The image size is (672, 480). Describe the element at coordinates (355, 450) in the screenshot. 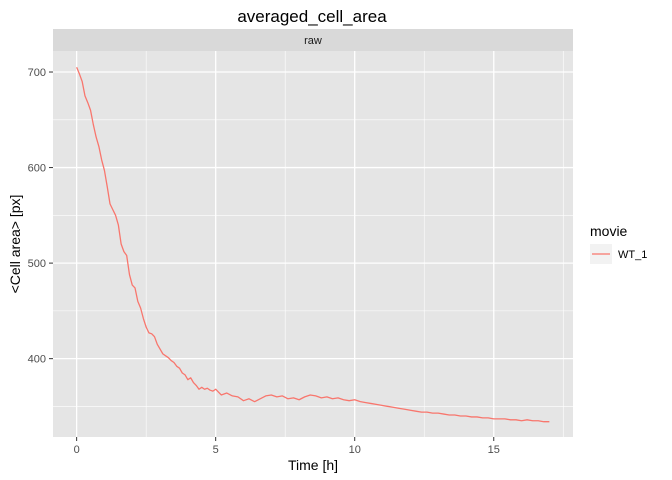

I see `x-tick-label: 10` at that location.